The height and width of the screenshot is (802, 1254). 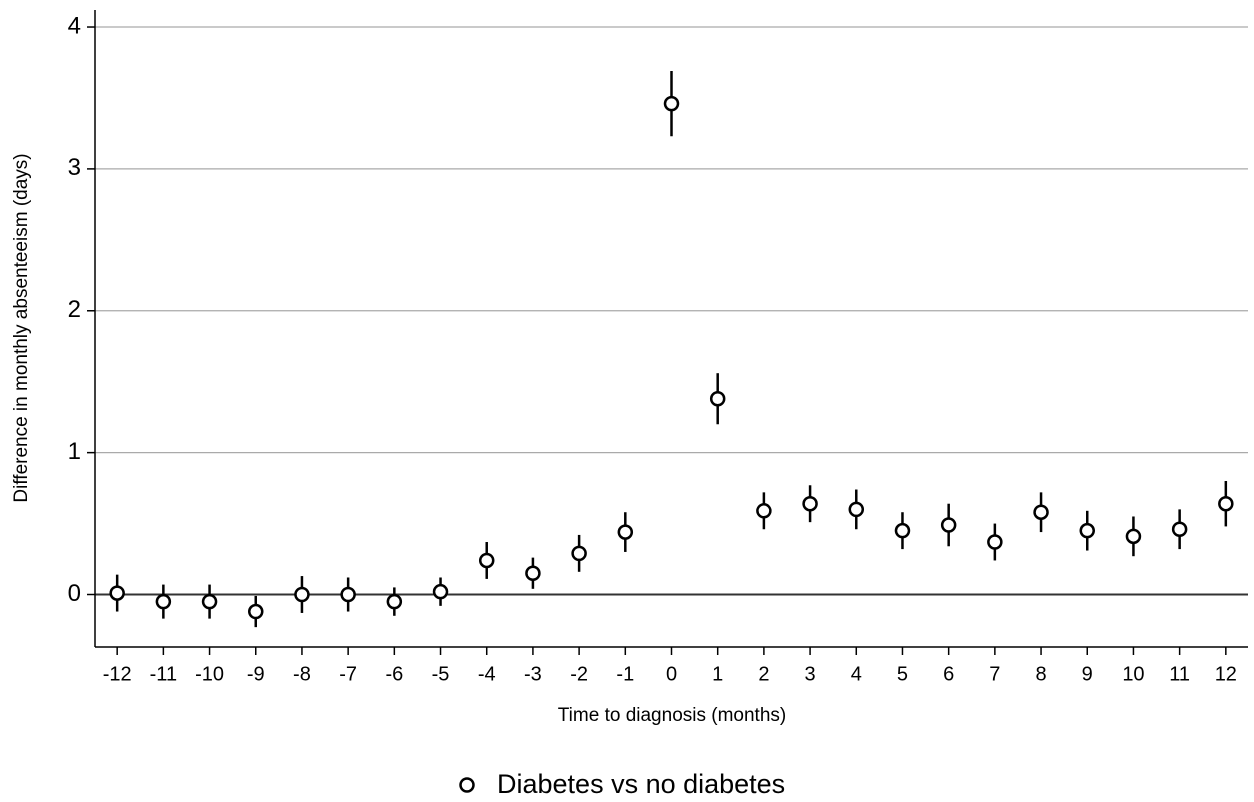 I want to click on x-tick-label: 3, so click(x=810, y=674).